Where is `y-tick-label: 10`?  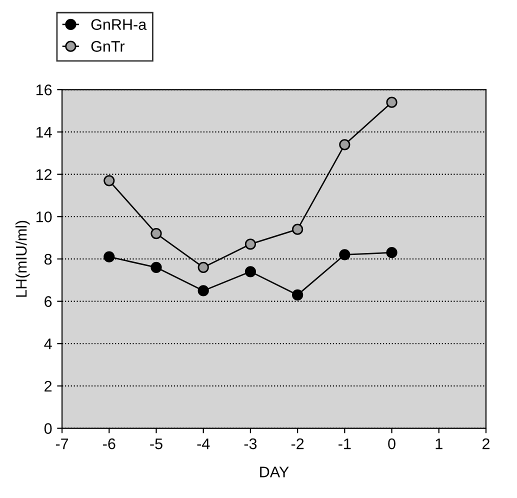
y-tick-label: 10 is located at coordinates (44, 217).